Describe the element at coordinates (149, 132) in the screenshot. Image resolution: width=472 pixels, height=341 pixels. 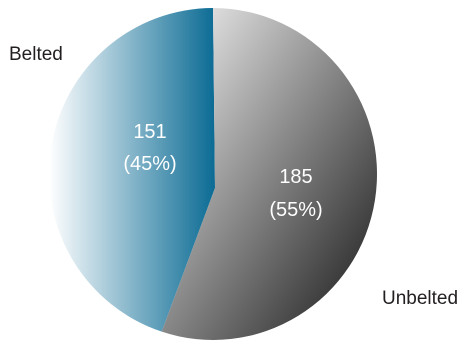
I see `slice-value-belted: 151` at that location.